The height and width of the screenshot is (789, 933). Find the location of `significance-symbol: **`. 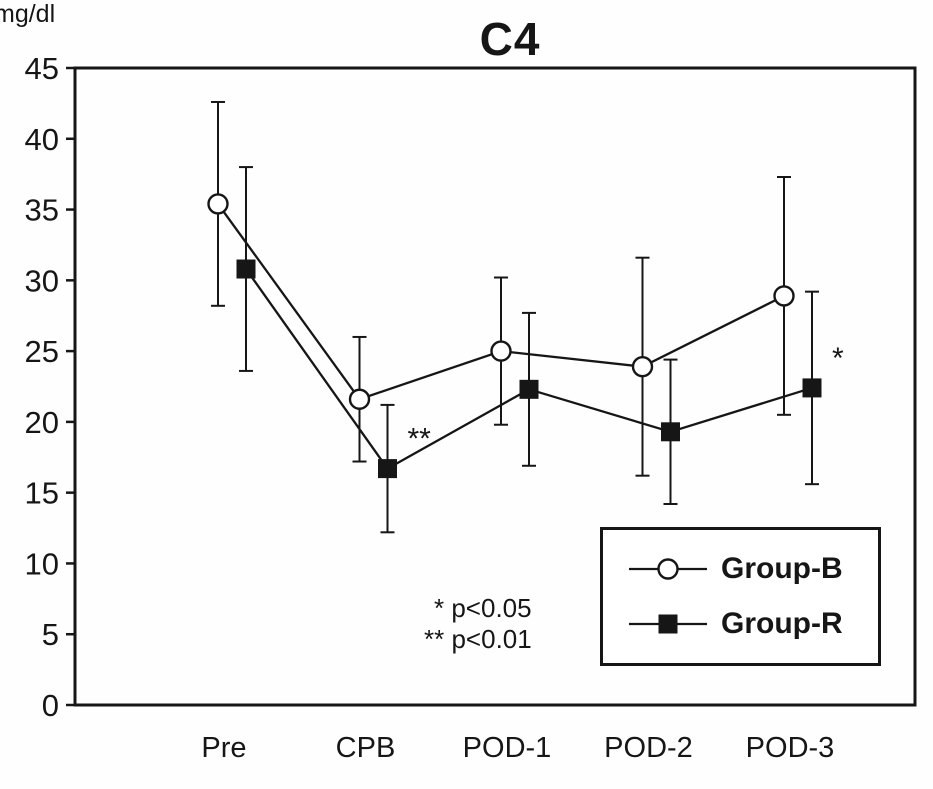

significance-symbol: ** is located at coordinates (420, 439).